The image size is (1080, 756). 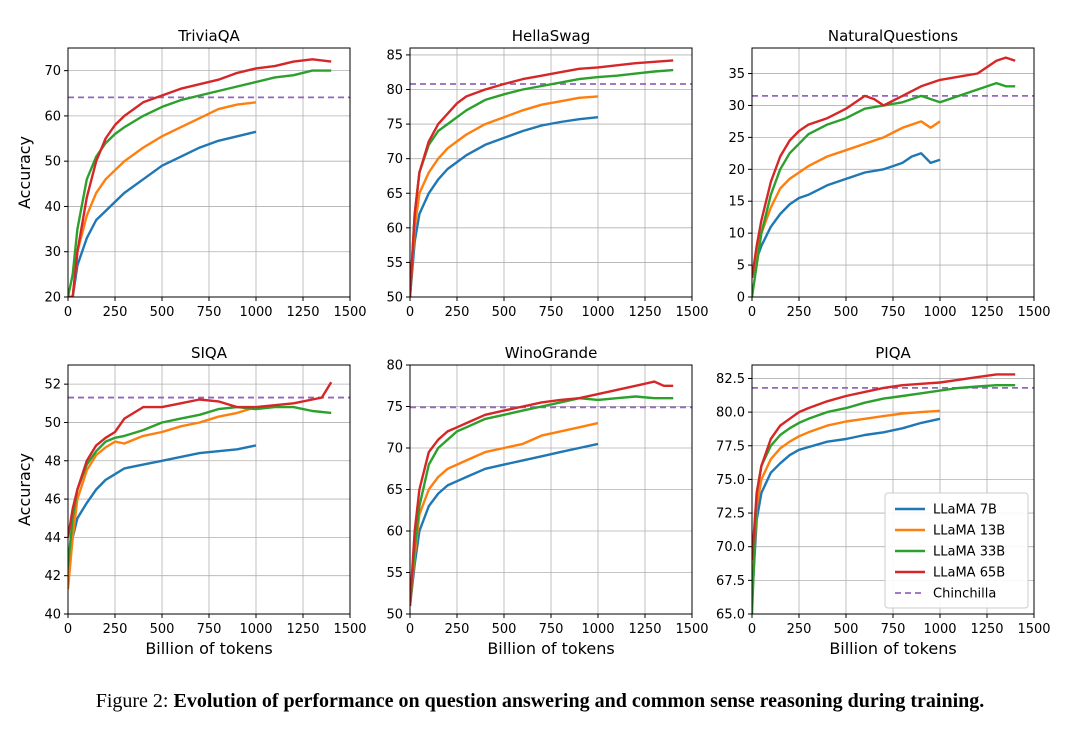 I want to click on y-tick-label: 52, so click(x=52, y=385).